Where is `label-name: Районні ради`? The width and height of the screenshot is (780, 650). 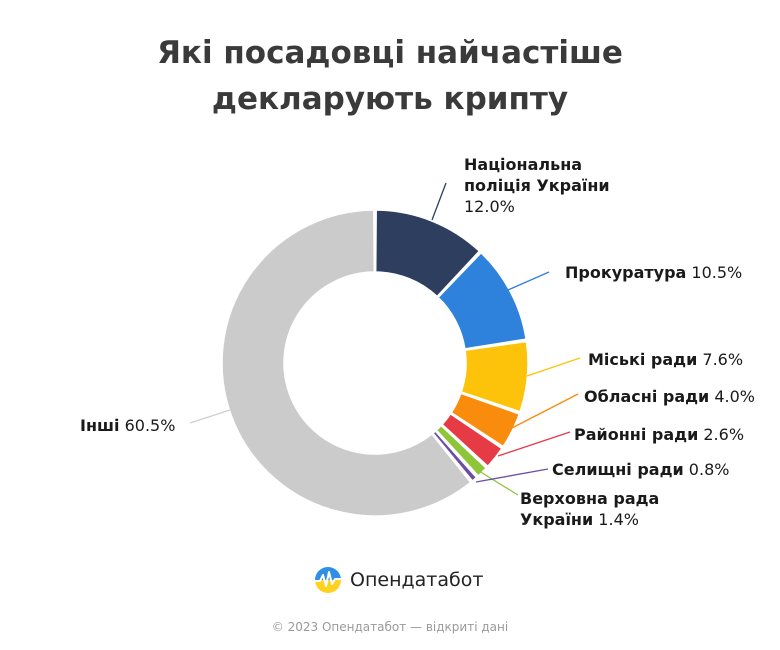 label-name: Районні ради is located at coordinates (636, 434).